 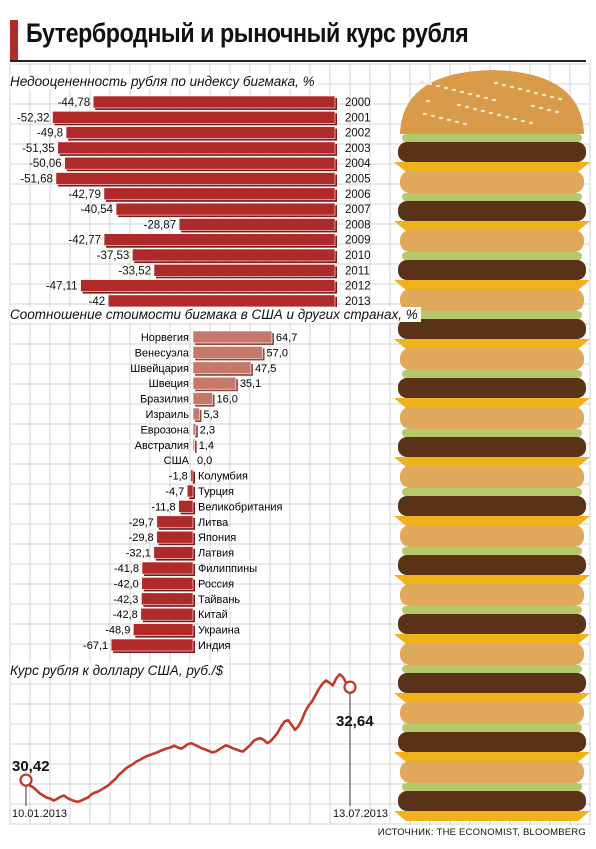 What do you see at coordinates (165, 338) in the screenshot?
I see `country-label: Норвегия` at bounding box center [165, 338].